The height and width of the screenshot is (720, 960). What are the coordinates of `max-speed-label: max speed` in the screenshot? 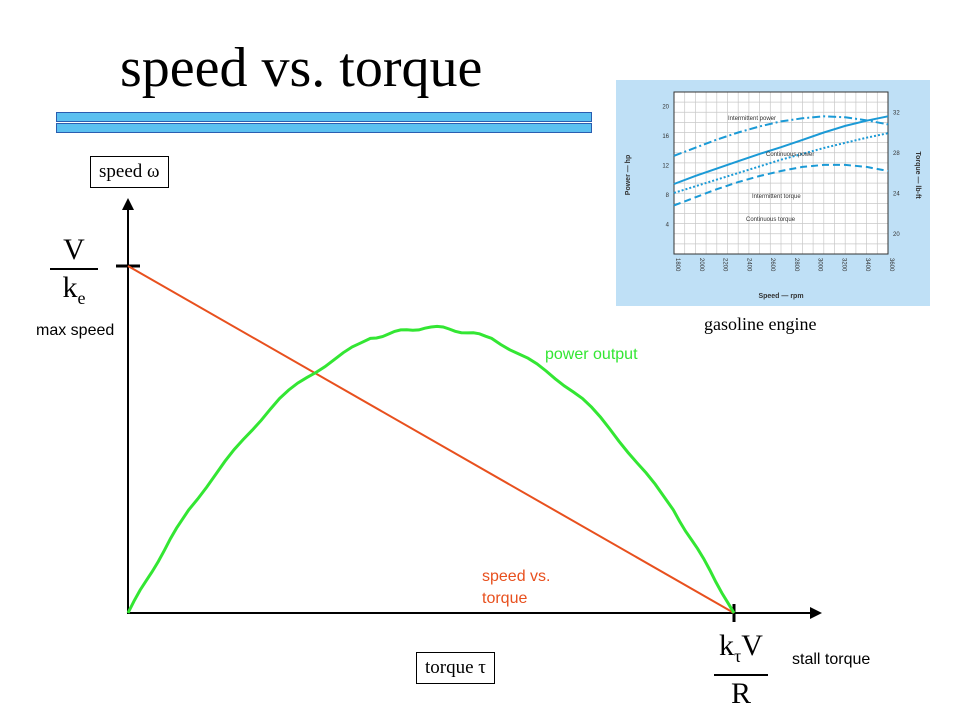 It's located at (75, 330).